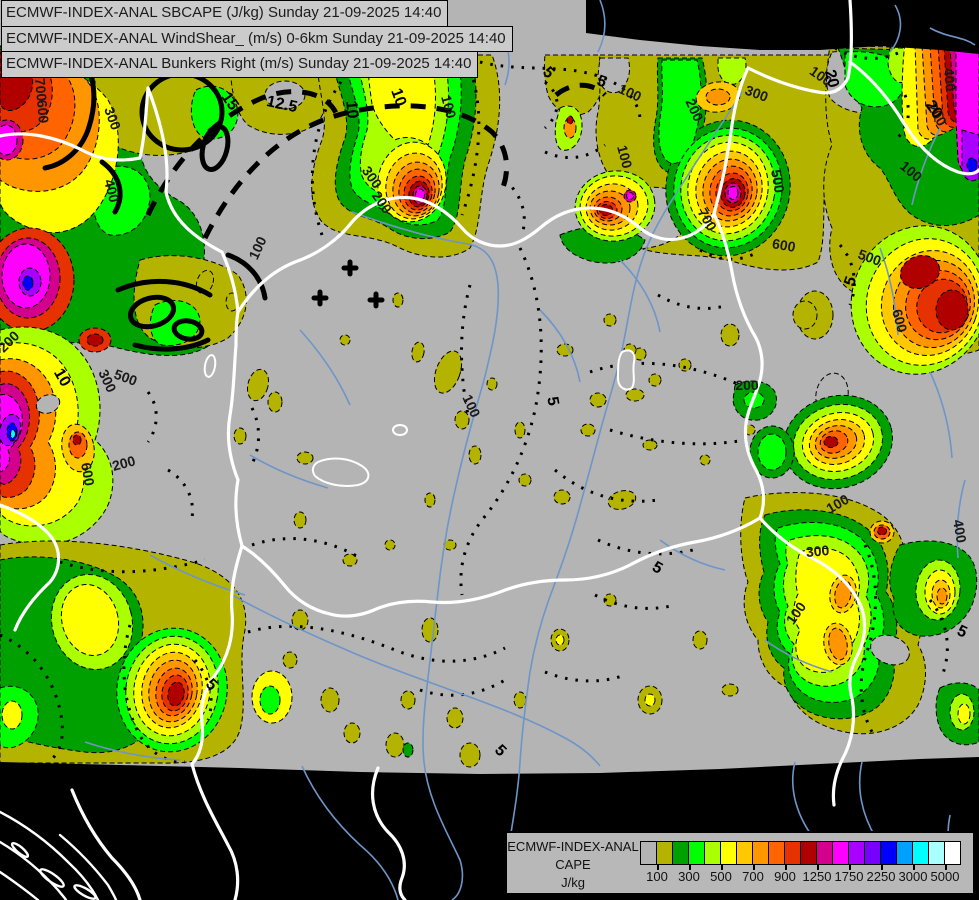 This screenshot has height=900, width=979. Describe the element at coordinates (419, 418) in the screenshot. I see `lakes` at that location.